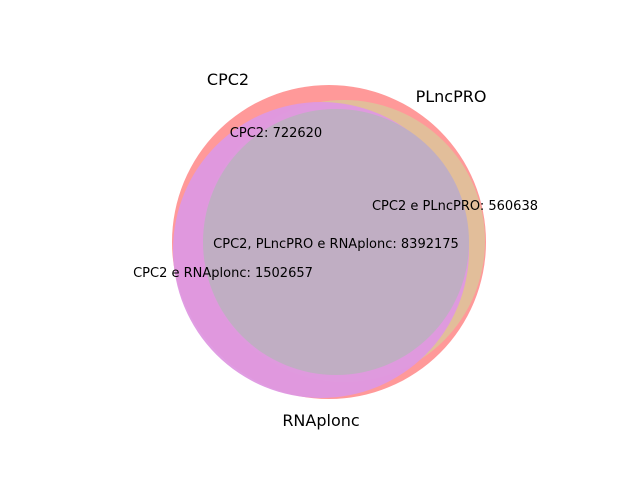 The width and height of the screenshot is (640, 480). I want to click on region-label-all-three: CPC2, PLncPRO e RNAplonc: 8392175, so click(336, 244).